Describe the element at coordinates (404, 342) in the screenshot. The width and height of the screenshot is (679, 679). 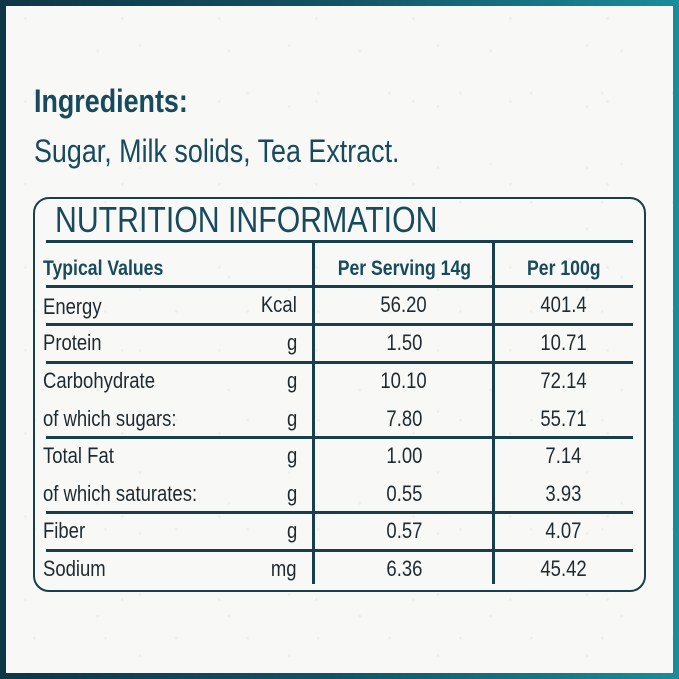
I see `row-per-serving: 1.50` at that location.